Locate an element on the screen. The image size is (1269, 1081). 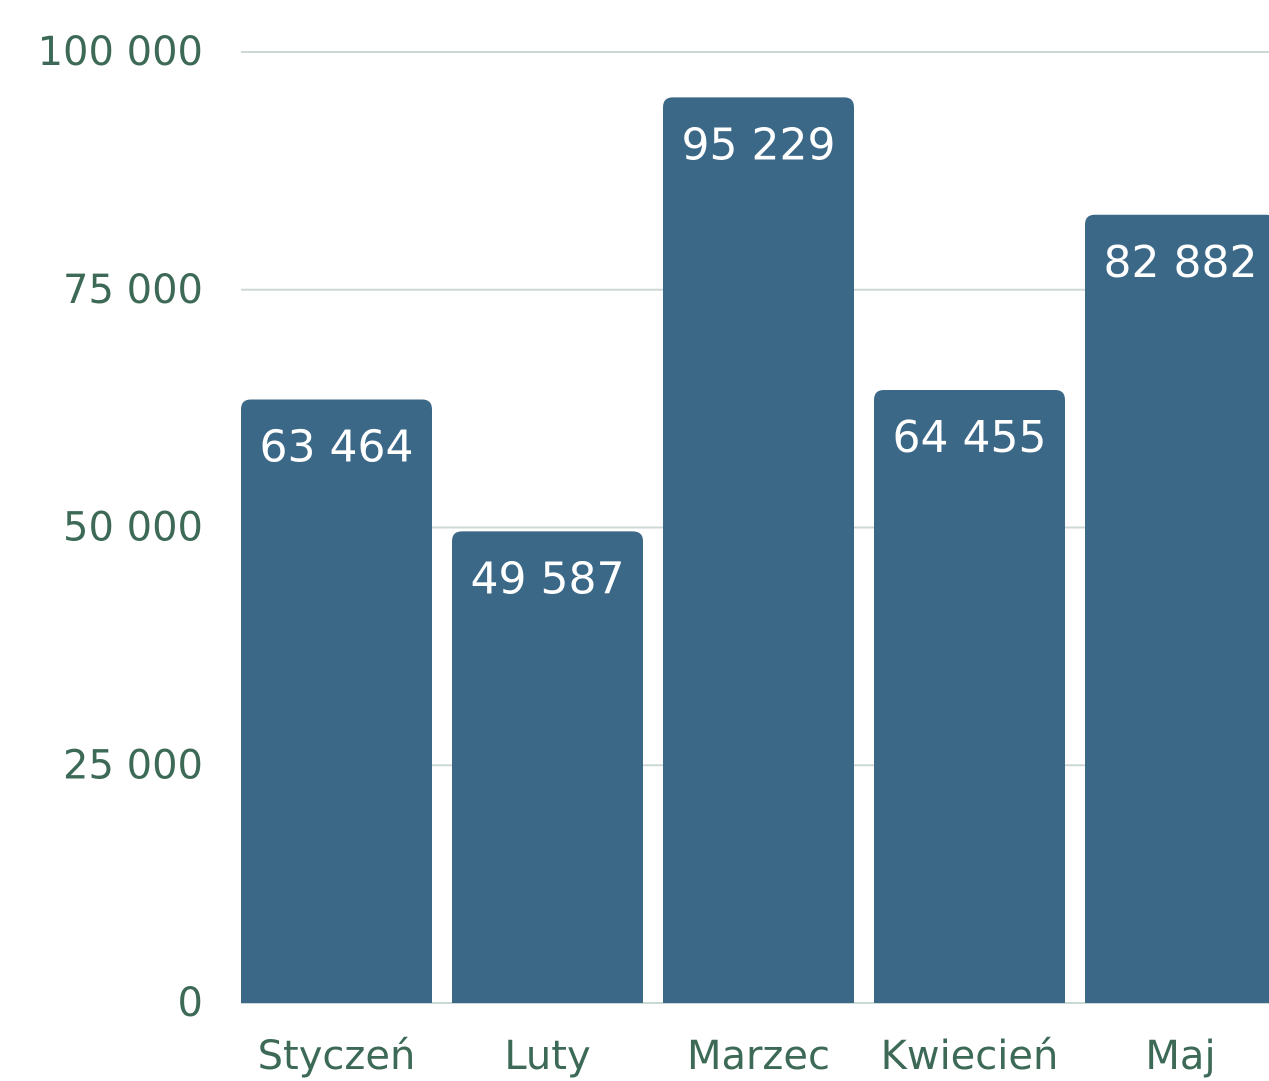
value-label: 63 464 is located at coordinates (337, 446).